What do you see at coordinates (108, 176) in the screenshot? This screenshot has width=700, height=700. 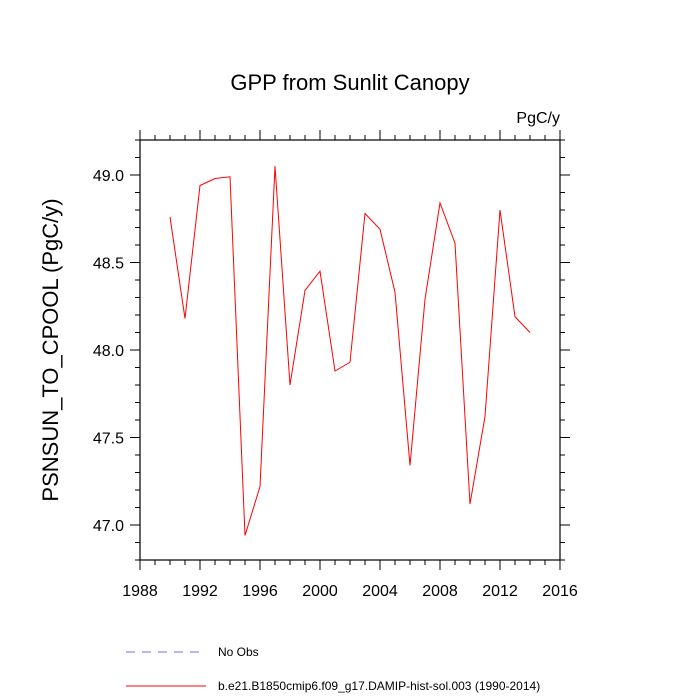 I see `y-tick-label: 49.0` at bounding box center [108, 176].